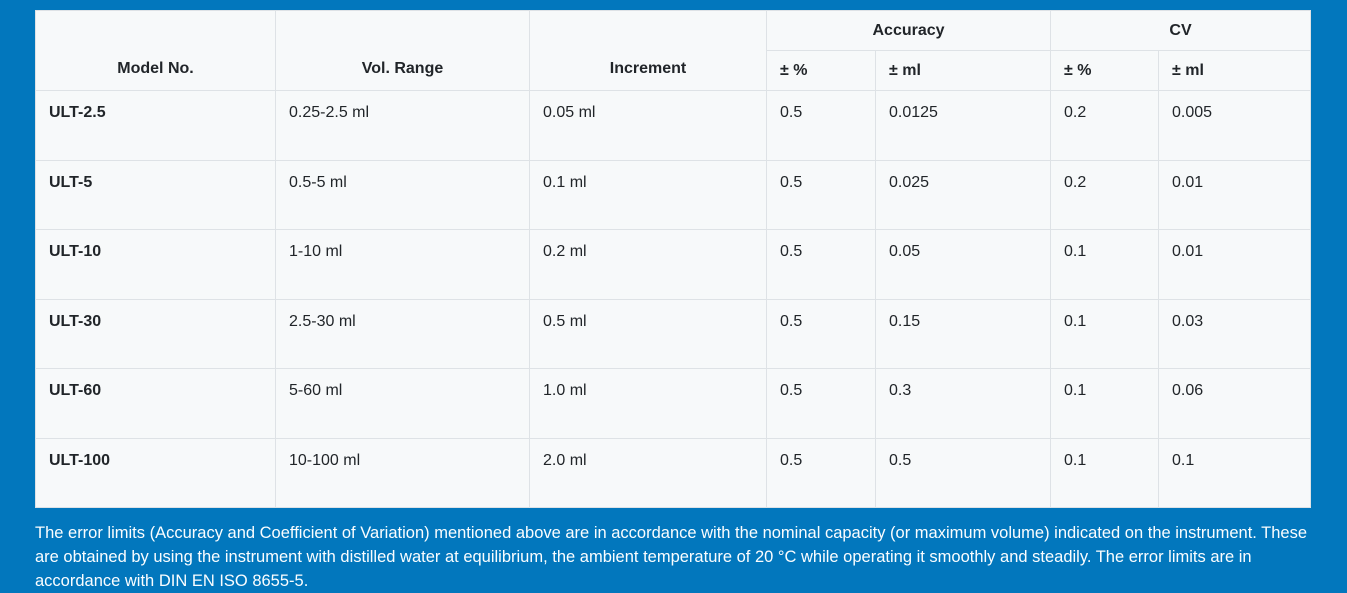  I want to click on table-row: ULT-100 10-100 ml 2.0 ml 0.5 0.5 0.1 0.1, so click(673, 472).